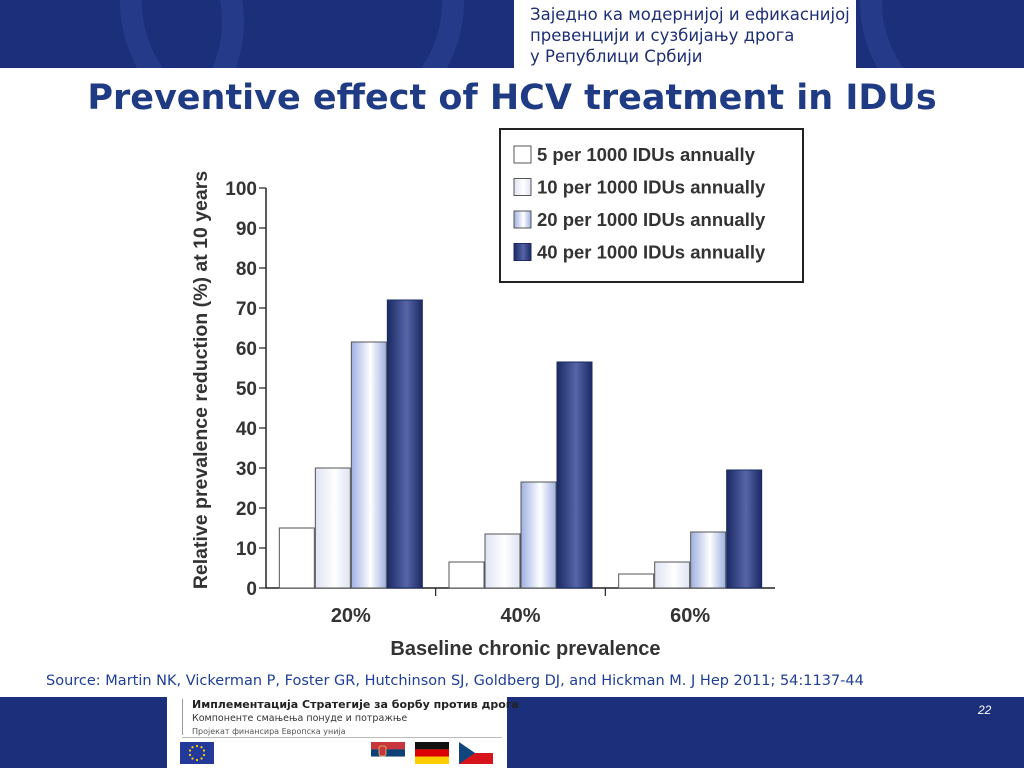 The height and width of the screenshot is (768, 1024). I want to click on y-tick-label: 100, so click(241, 189).